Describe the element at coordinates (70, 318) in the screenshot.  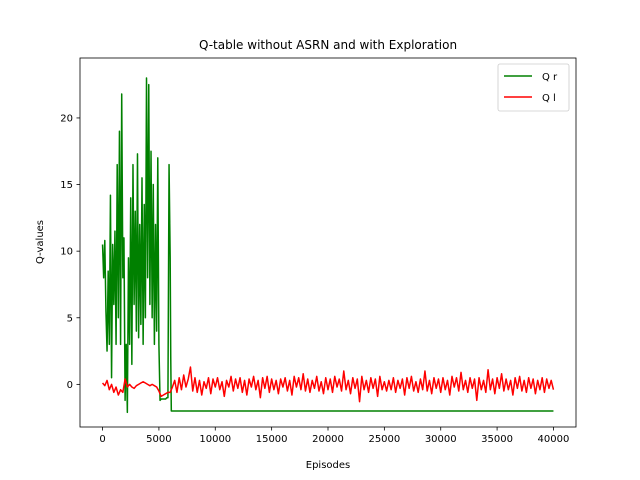
I see `y-tick-label: 5` at that location.